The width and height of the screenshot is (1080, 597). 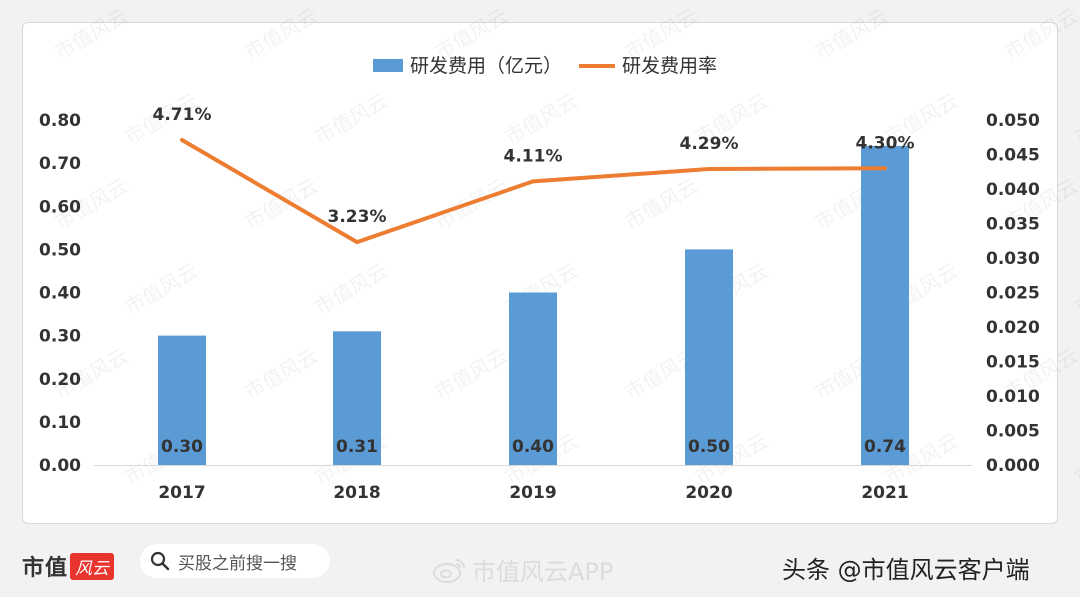 I want to click on x-axis-tick-label: 2018, so click(x=356, y=493).